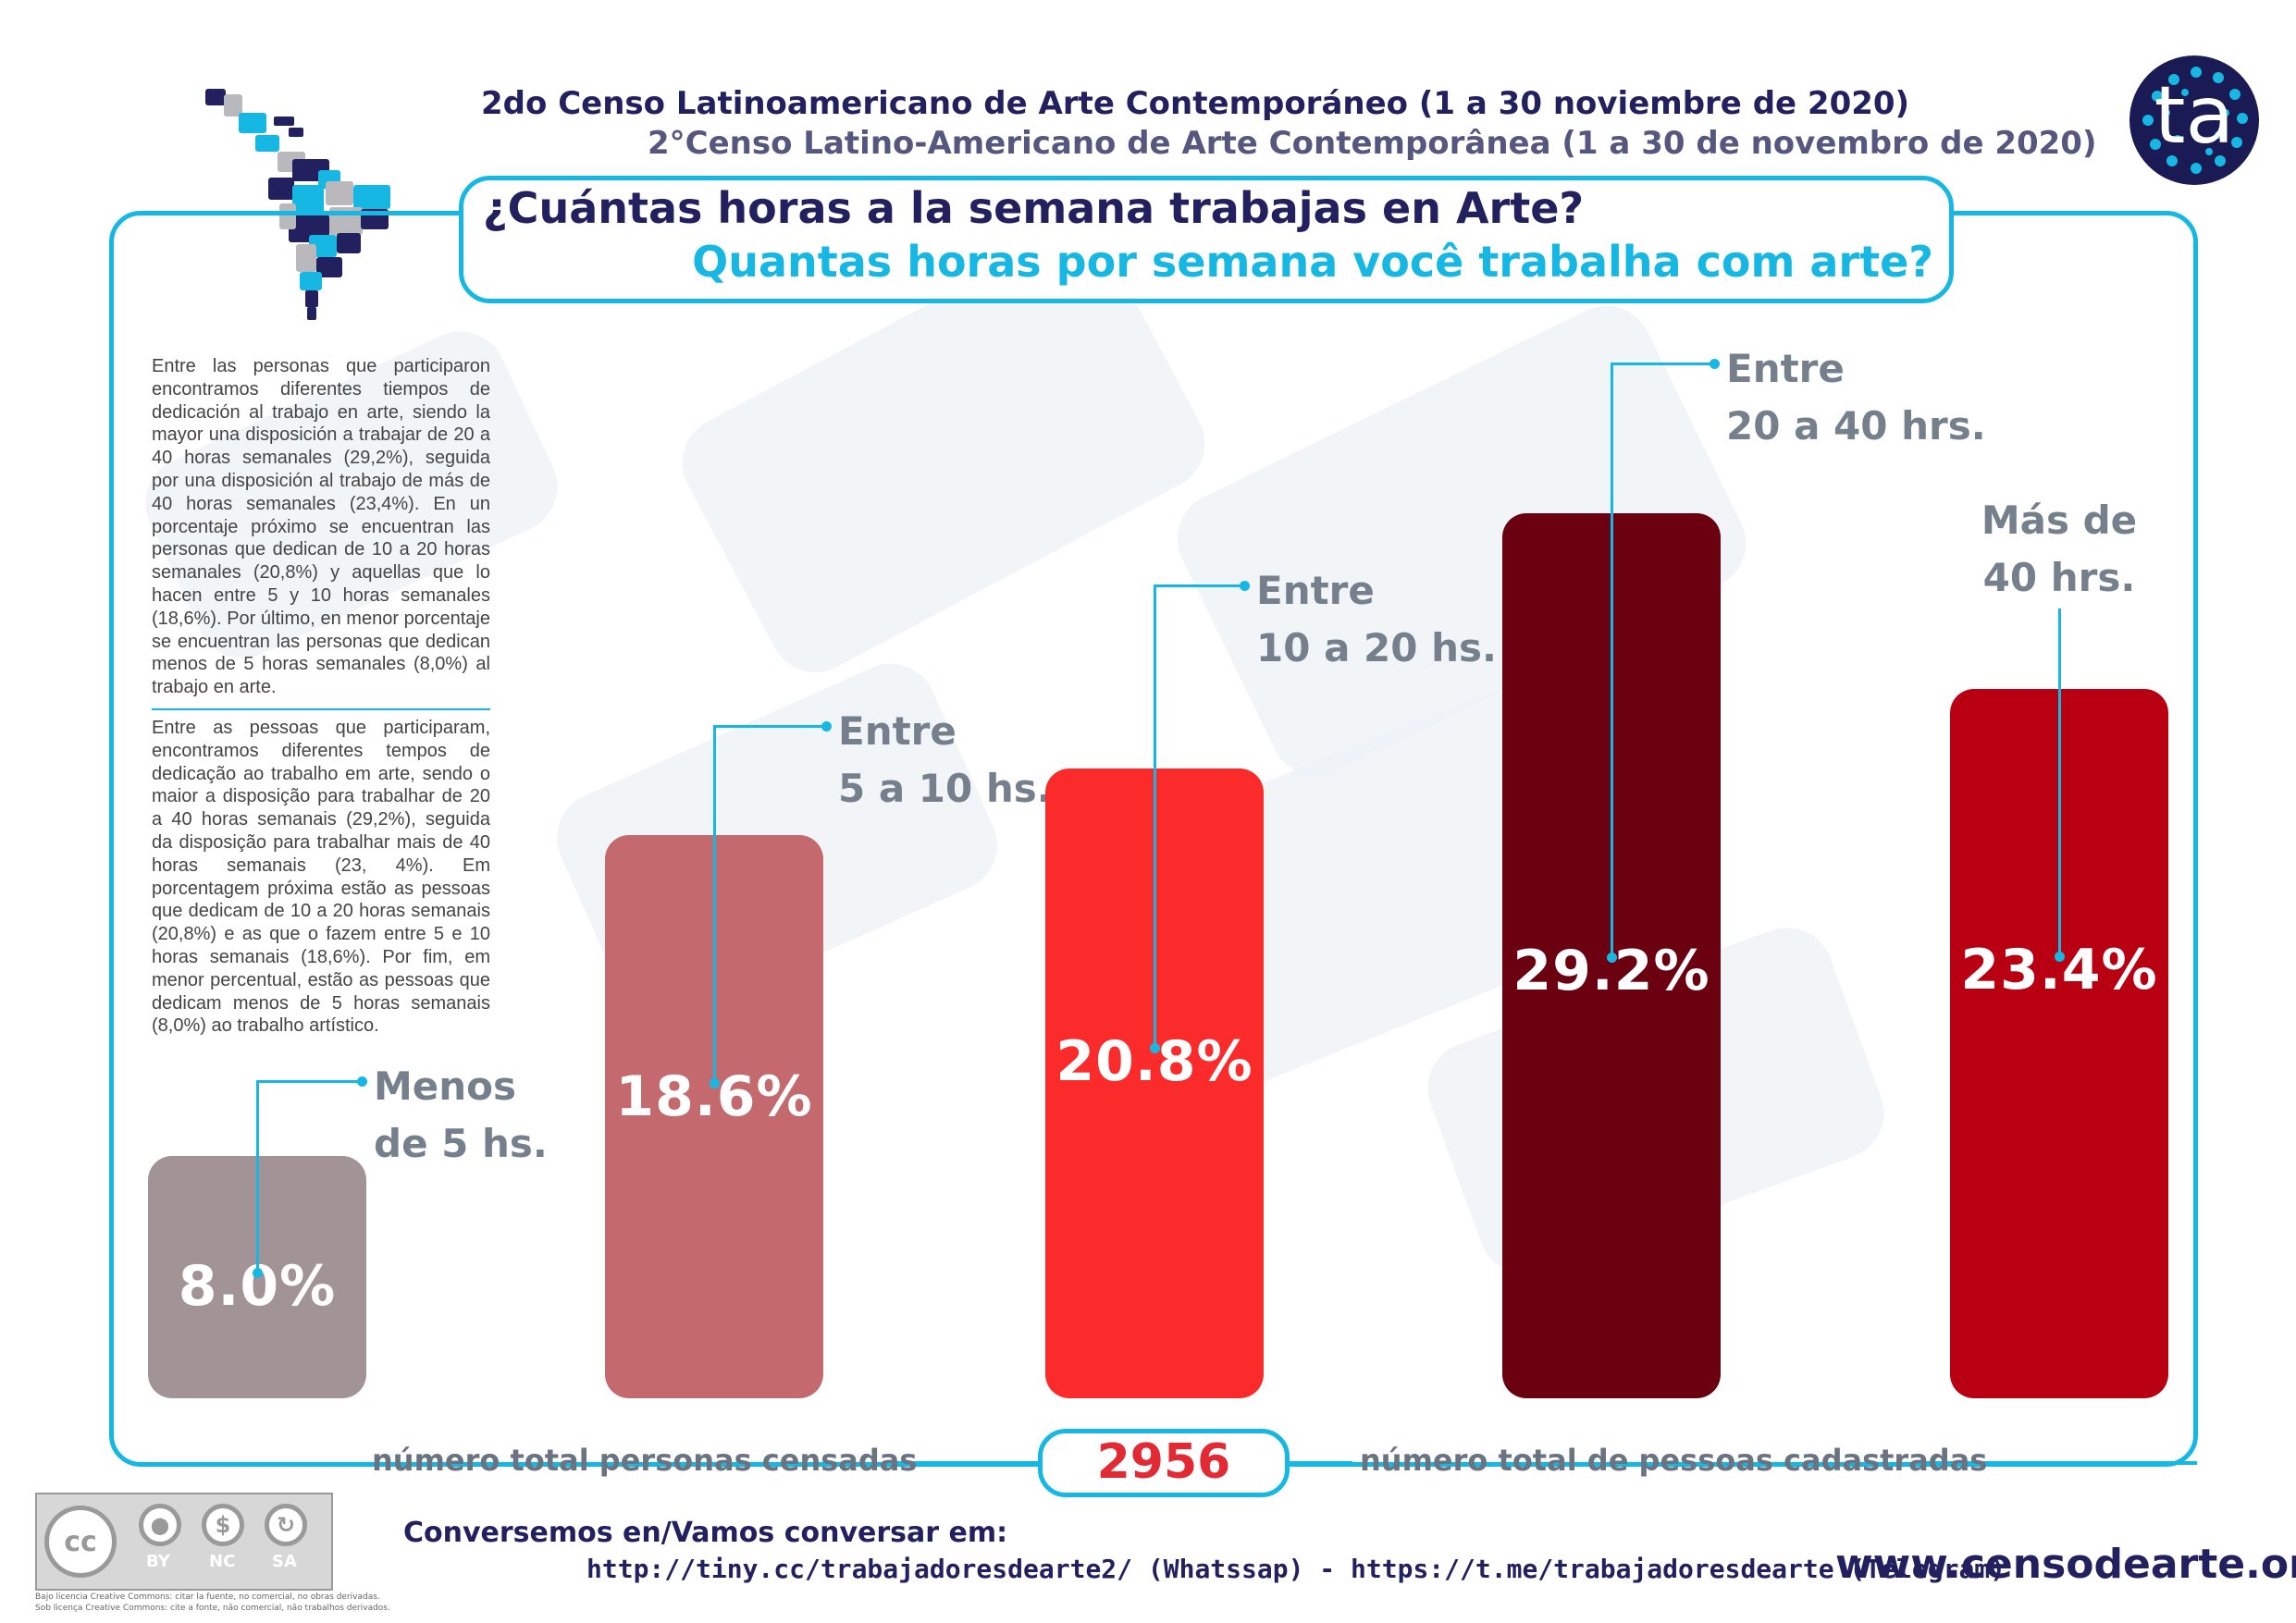  I want to click on total-label-pt: número total de pessoas cadastradas, so click(1674, 1460).